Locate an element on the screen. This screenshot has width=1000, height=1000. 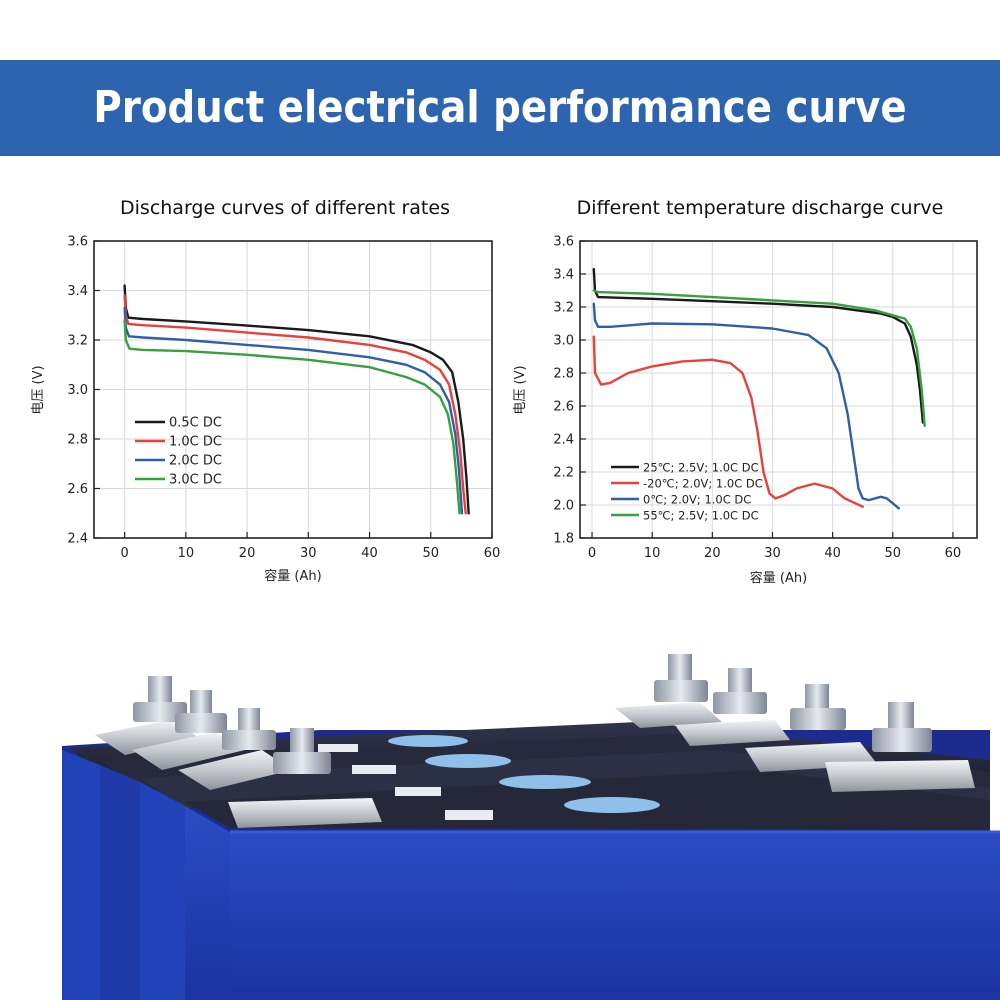
chart-title-rates: Discharge curves of different rates is located at coordinates (285, 208).